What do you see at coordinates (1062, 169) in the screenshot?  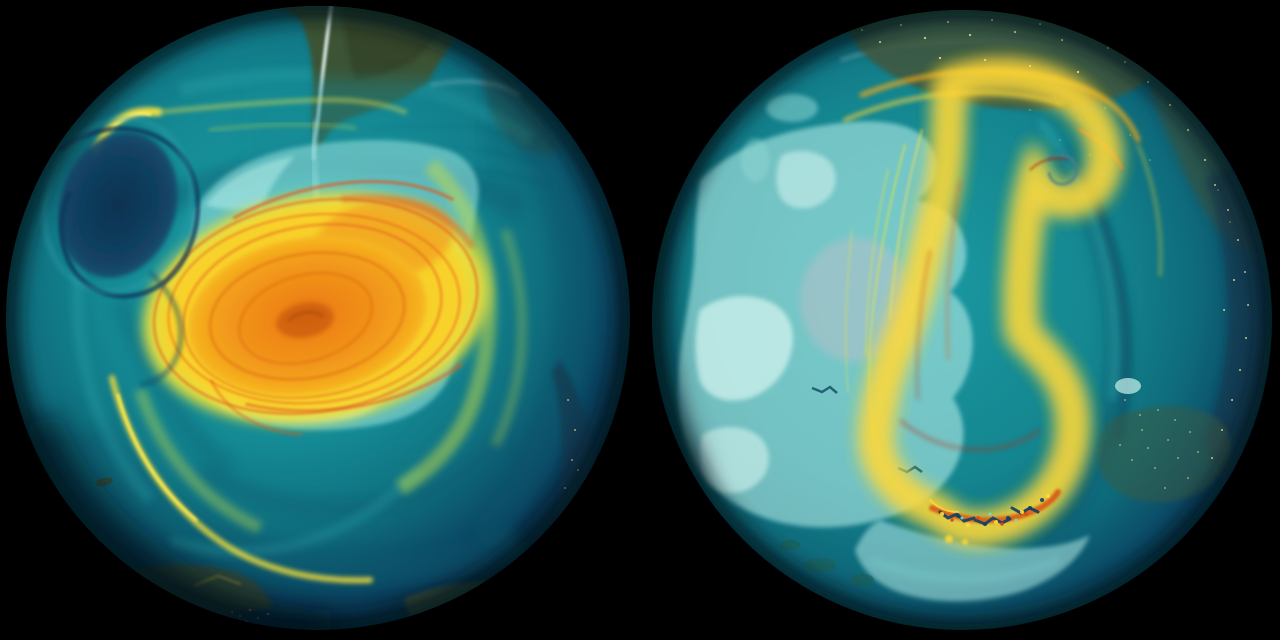 I see `hook-spiral-curl` at bounding box center [1062, 169].